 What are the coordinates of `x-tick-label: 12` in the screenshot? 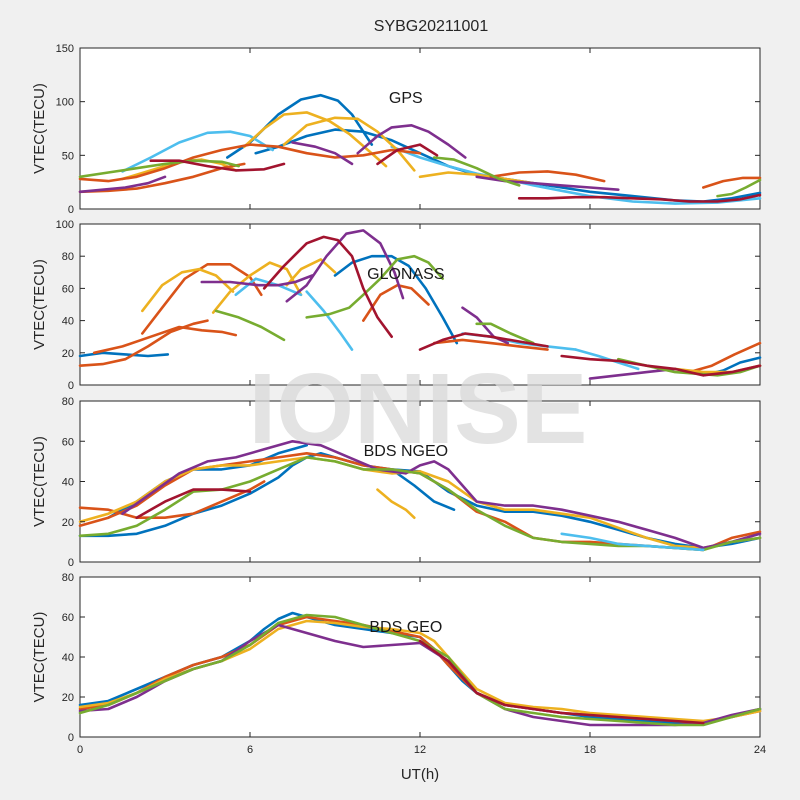 It's located at (420, 750).